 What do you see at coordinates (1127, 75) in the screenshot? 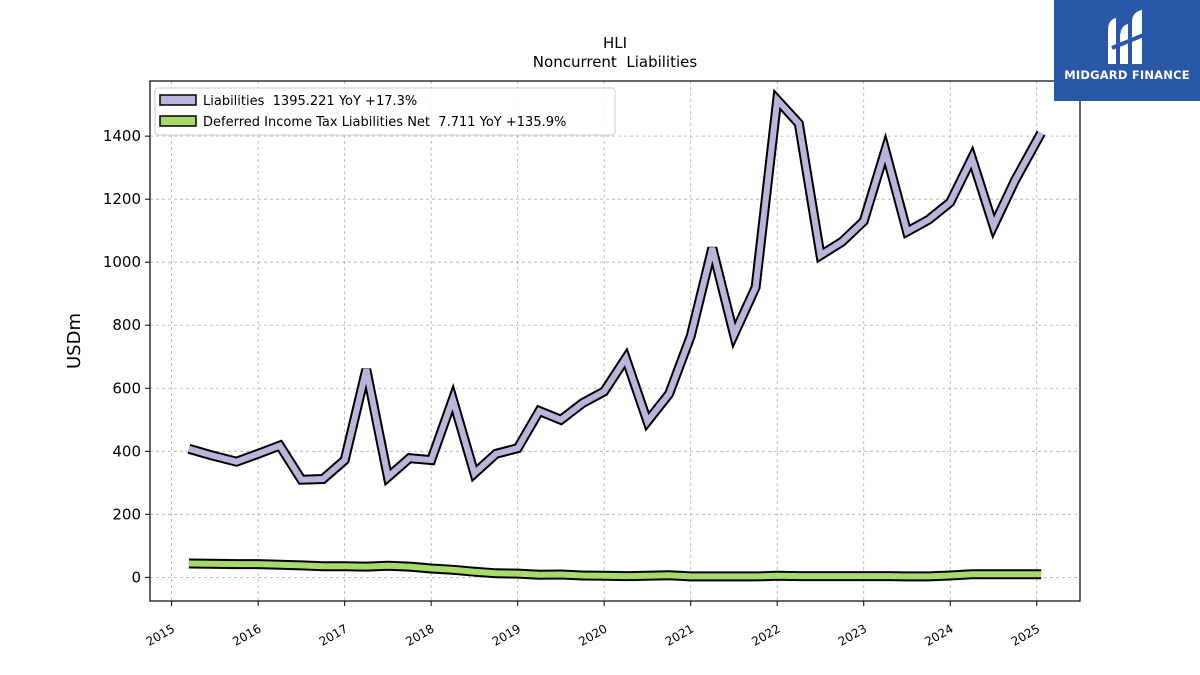
I see `logo-text: MIDGARD FINANCE` at bounding box center [1127, 75].